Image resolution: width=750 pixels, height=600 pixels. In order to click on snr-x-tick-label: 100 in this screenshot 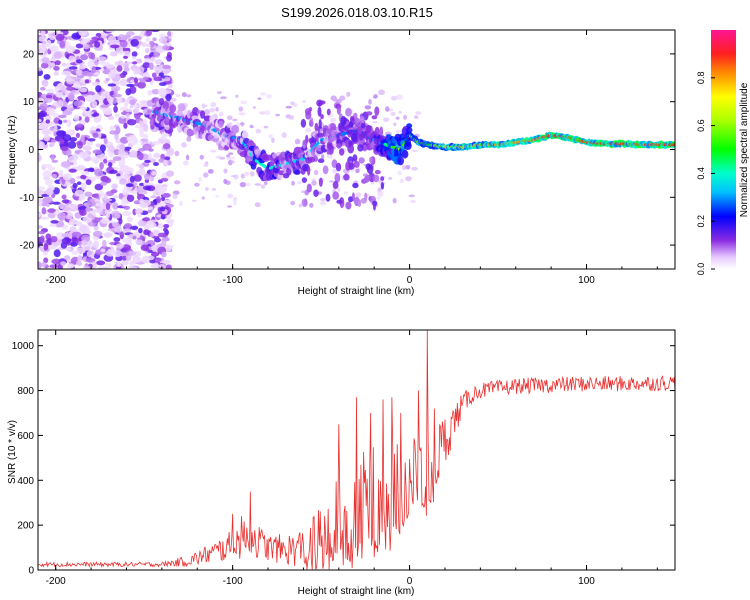, I will do `click(586, 581)`.